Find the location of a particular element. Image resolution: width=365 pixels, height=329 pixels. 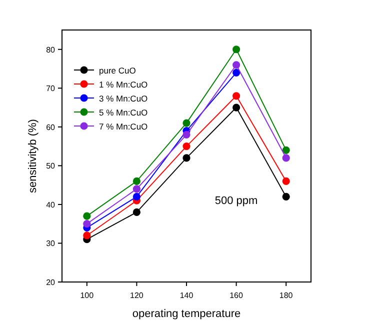

y-tick-label: 80 is located at coordinates (51, 49).